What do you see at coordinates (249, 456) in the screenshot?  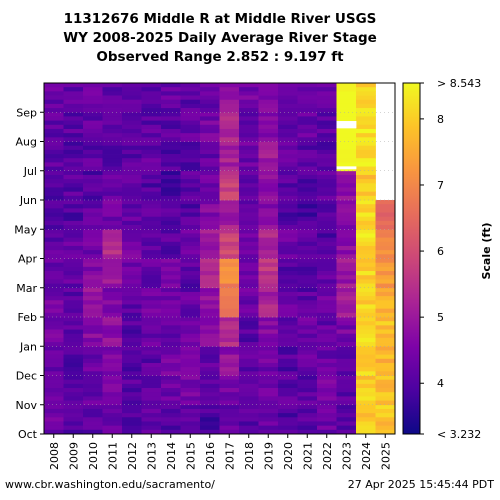 I see `x-tick-label: 2018` at bounding box center [249, 456].